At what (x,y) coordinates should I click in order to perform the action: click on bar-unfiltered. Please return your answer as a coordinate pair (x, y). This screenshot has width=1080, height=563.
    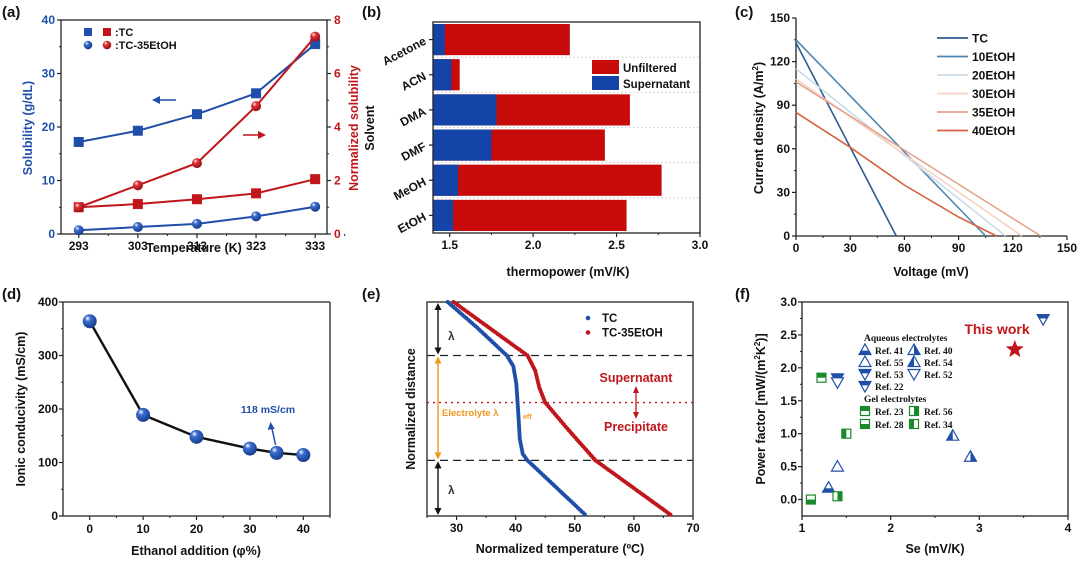
    Looking at the image, I should click on (530, 215).